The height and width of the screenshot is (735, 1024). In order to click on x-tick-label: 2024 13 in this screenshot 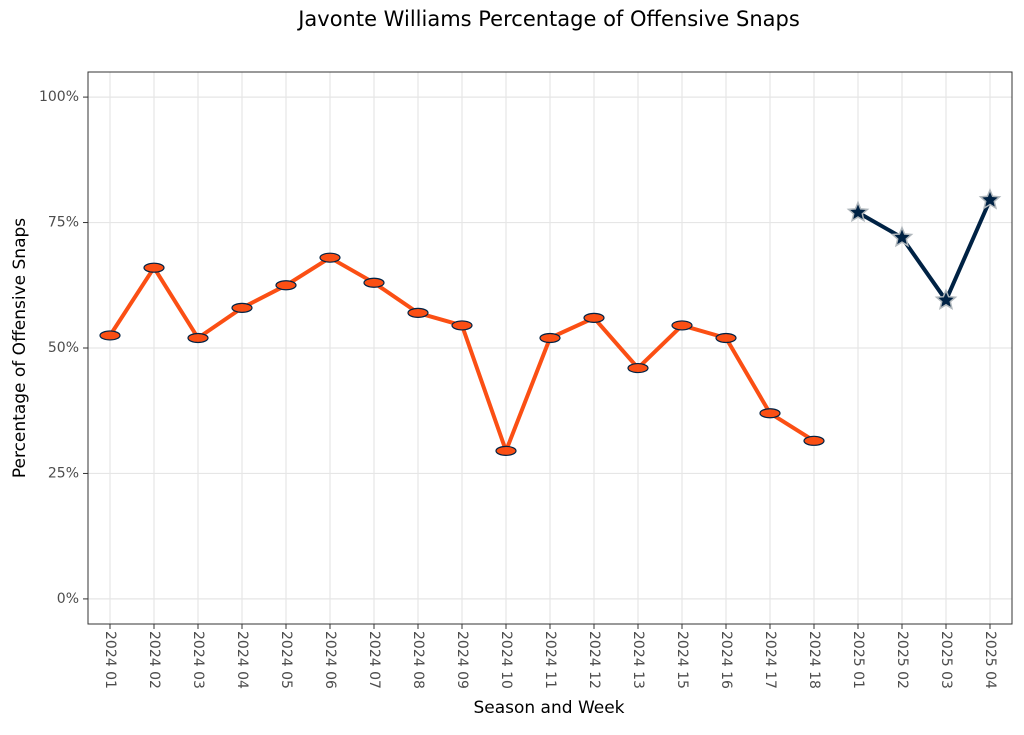, I will do `click(638, 660)`.